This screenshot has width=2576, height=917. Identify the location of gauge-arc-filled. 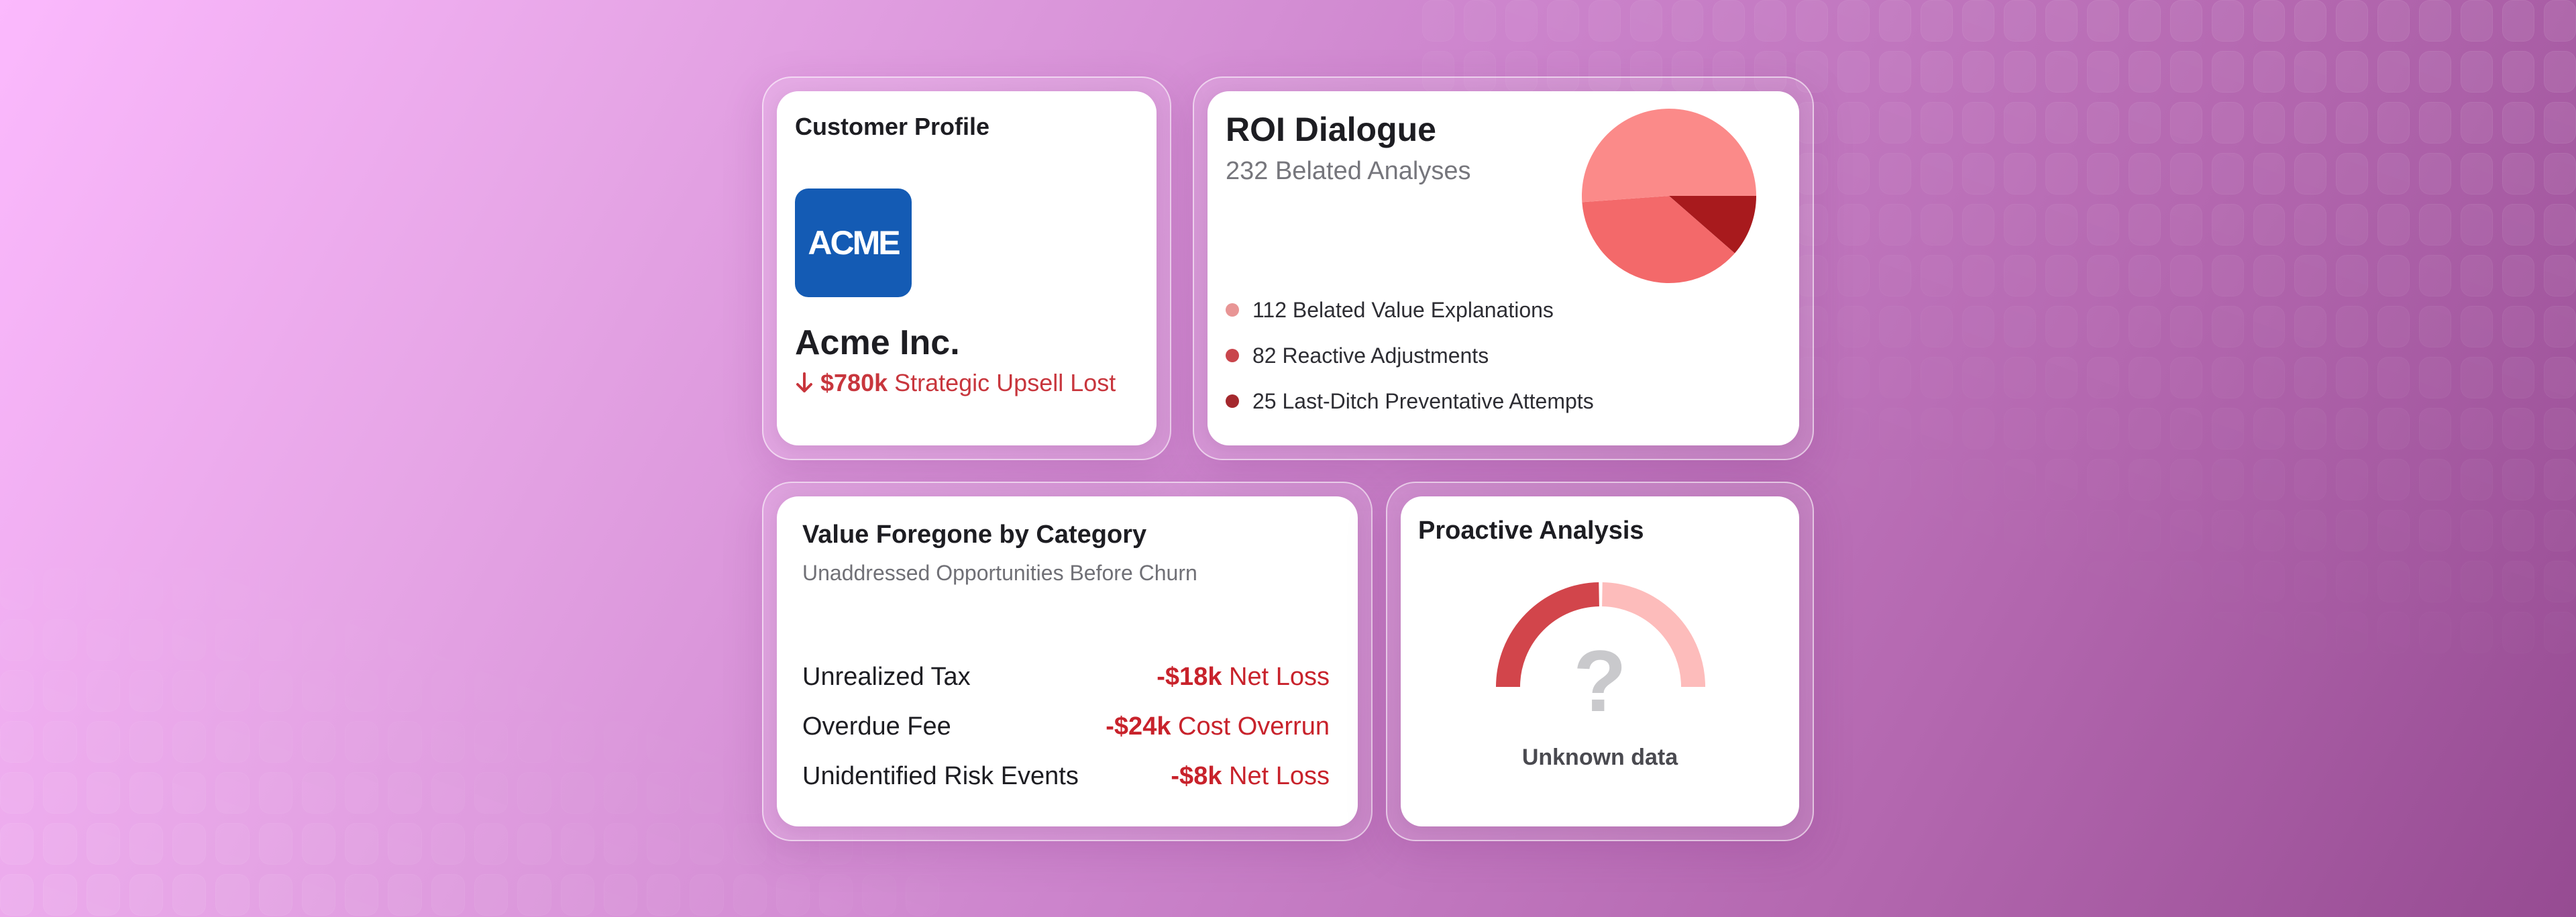
(1548, 635).